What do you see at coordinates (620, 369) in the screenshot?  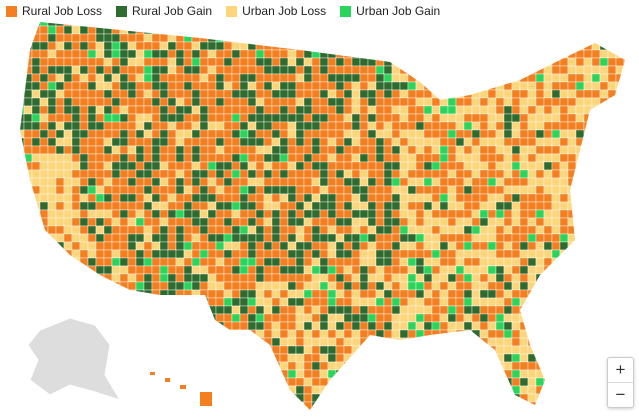 I see `zoom-in: +` at bounding box center [620, 369].